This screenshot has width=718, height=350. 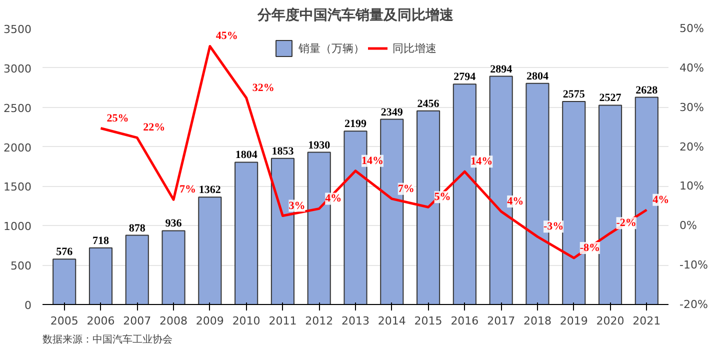 What do you see at coordinates (610, 321) in the screenshot?
I see `x-tick-label: 2020` at bounding box center [610, 321].